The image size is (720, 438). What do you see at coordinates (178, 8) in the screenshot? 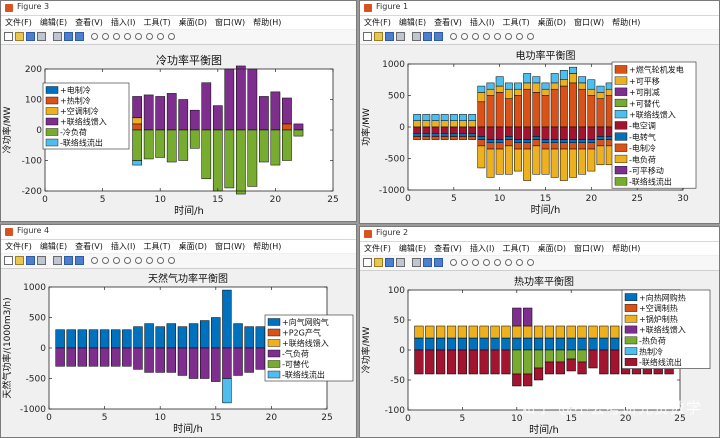
I see `title-bar: Figure 3` at bounding box center [178, 8].